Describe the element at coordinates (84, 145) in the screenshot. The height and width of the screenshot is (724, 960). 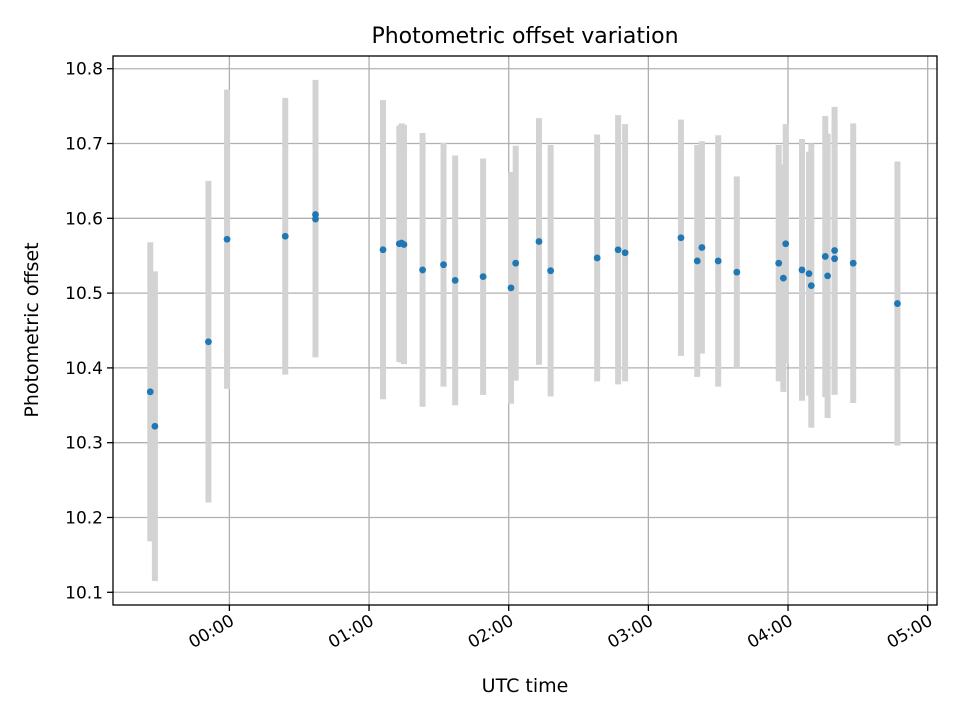
I see `y-tick-label: 10.7` at that location.